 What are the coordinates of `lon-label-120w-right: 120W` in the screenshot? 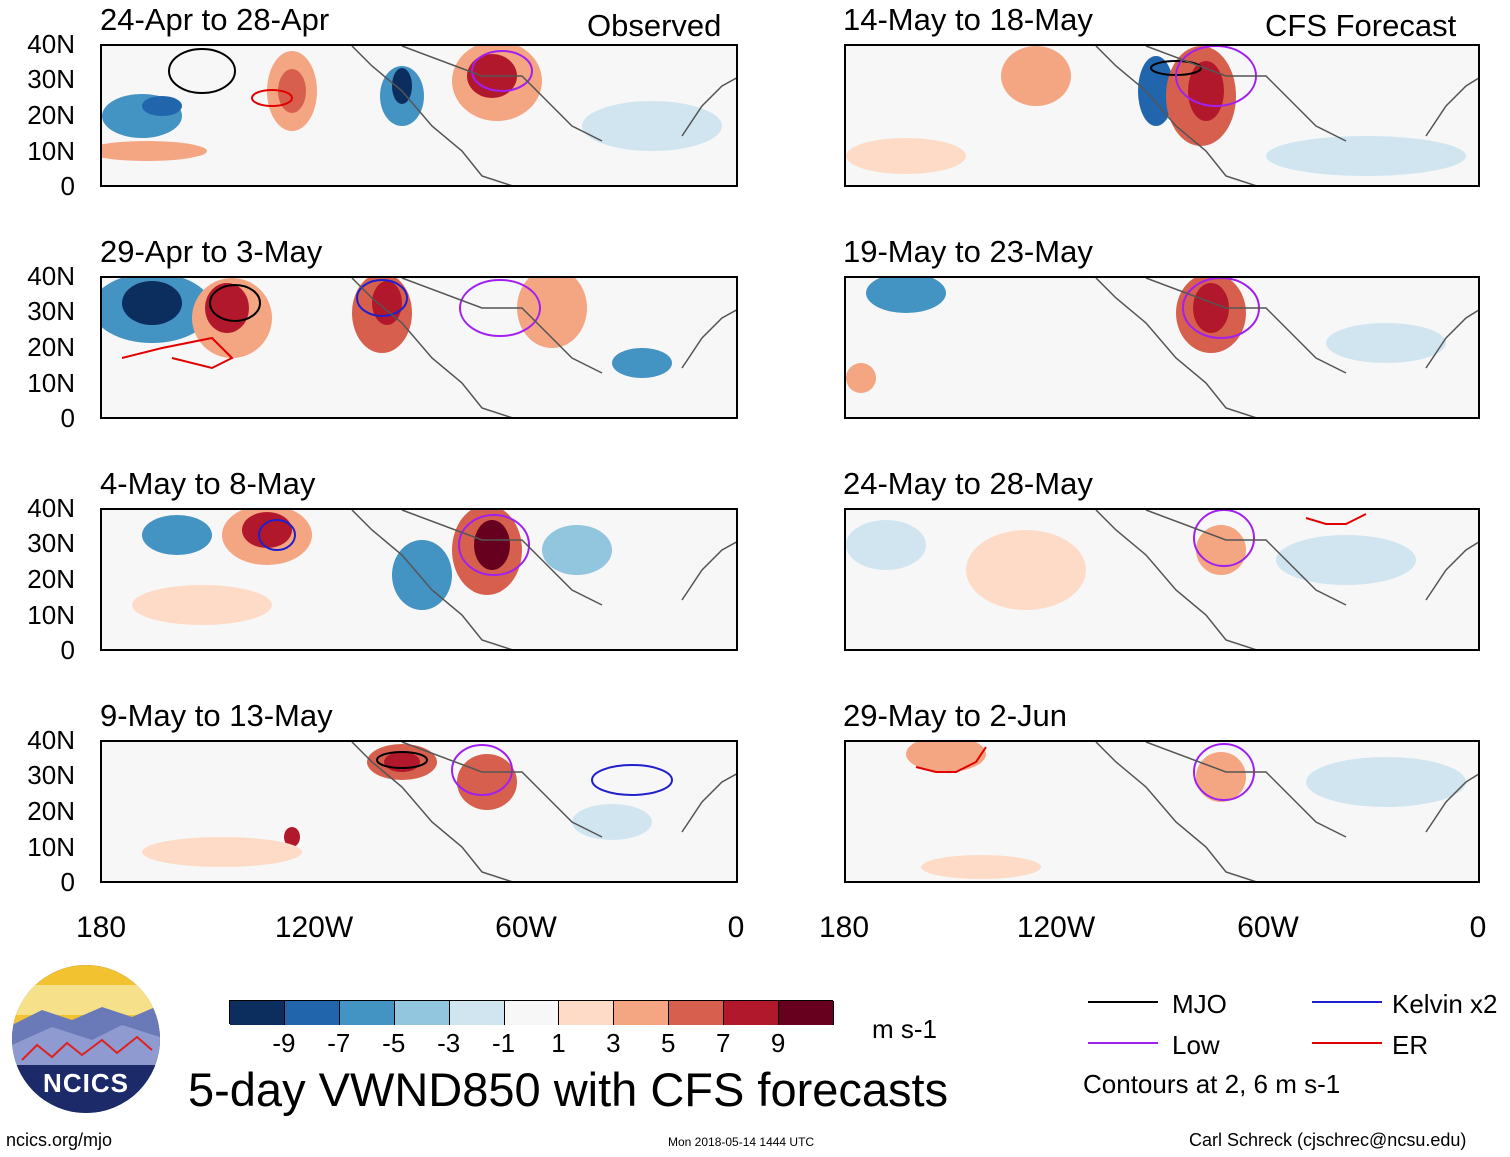 It's located at (1056, 927).